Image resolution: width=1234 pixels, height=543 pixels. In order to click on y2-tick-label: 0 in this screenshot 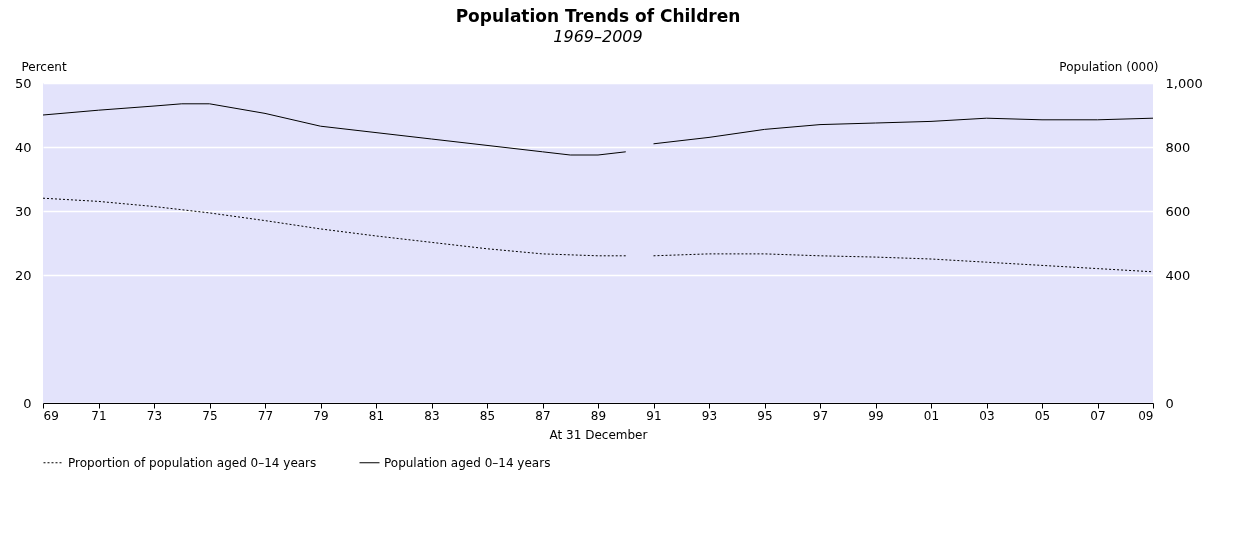, I will do `click(1169, 403)`.